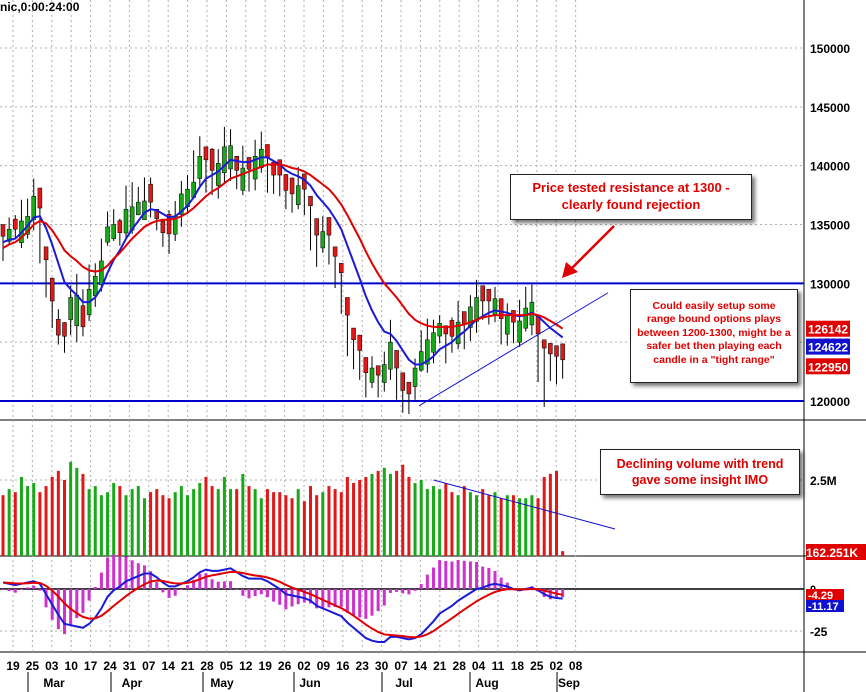 This screenshot has width=866, height=692. What do you see at coordinates (343, 666) in the screenshot?
I see `day-label: 16` at bounding box center [343, 666].